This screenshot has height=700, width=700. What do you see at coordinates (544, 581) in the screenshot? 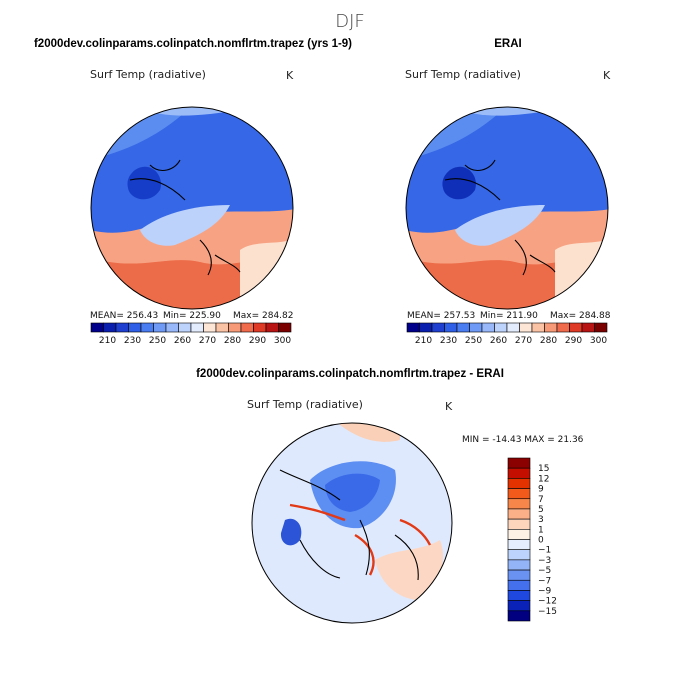
I see `colorbar-tick-label: −7` at bounding box center [544, 581].